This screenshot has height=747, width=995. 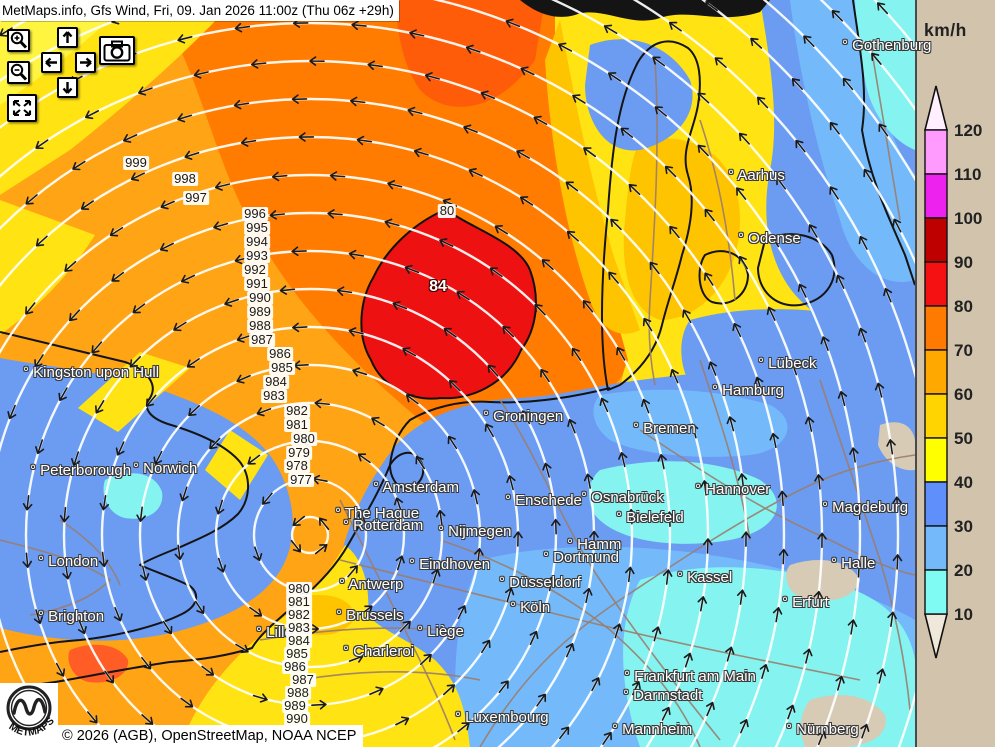 What do you see at coordinates (963, 614) in the screenshot?
I see `legend-tick: 10` at bounding box center [963, 614].